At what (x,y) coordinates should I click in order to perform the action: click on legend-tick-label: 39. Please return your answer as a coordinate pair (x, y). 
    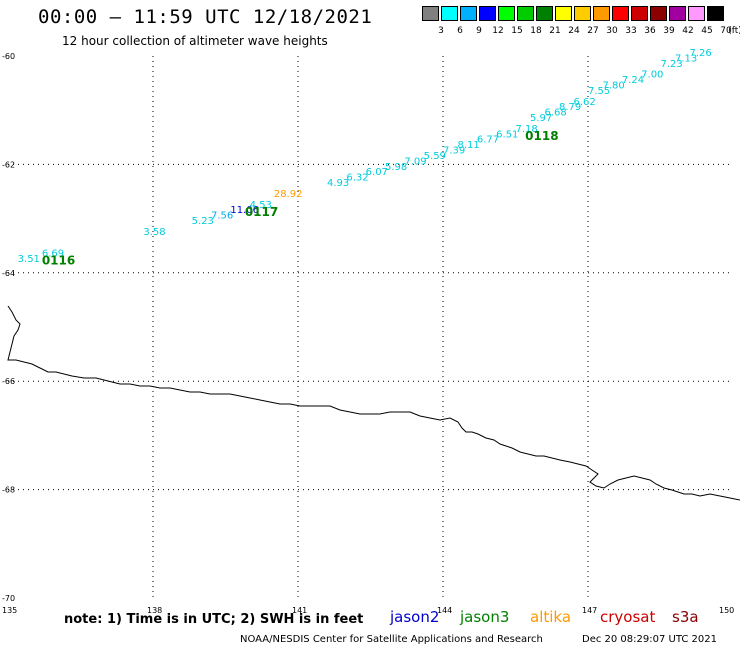
    Looking at the image, I should click on (669, 31).